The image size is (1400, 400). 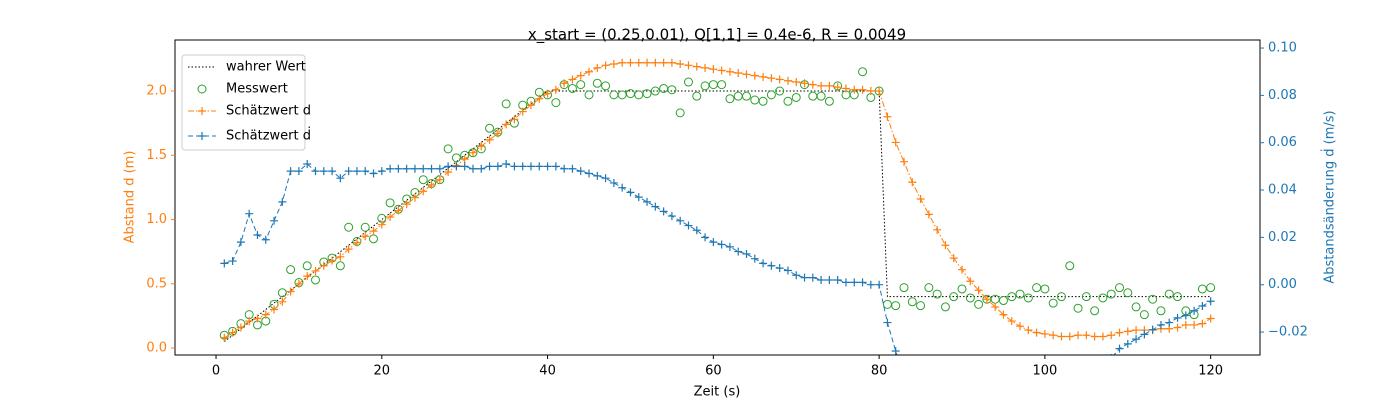 What do you see at coordinates (156, 283) in the screenshot?
I see `y-tick-label: 0.5` at bounding box center [156, 283].